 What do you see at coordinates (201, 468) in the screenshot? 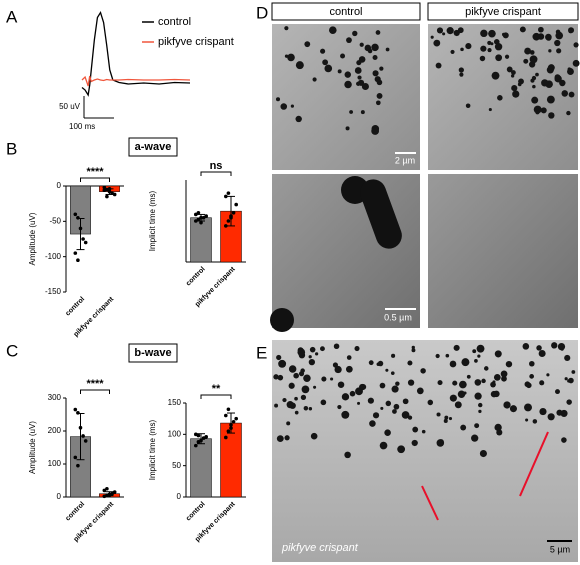
I see `bar` at bounding box center [201, 468].